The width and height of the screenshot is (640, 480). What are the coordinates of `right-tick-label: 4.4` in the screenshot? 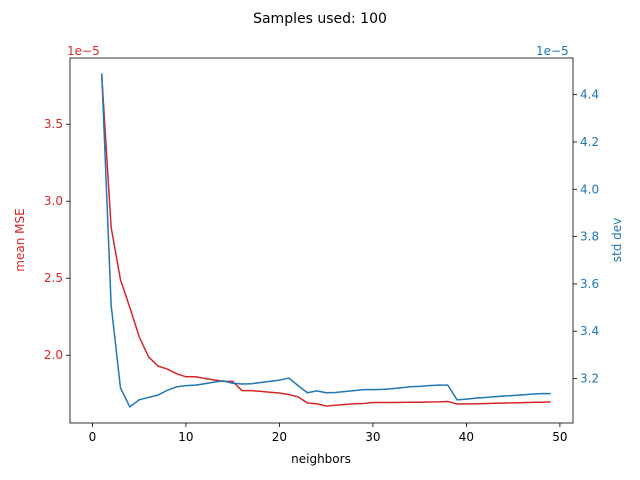 It's located at (589, 95).